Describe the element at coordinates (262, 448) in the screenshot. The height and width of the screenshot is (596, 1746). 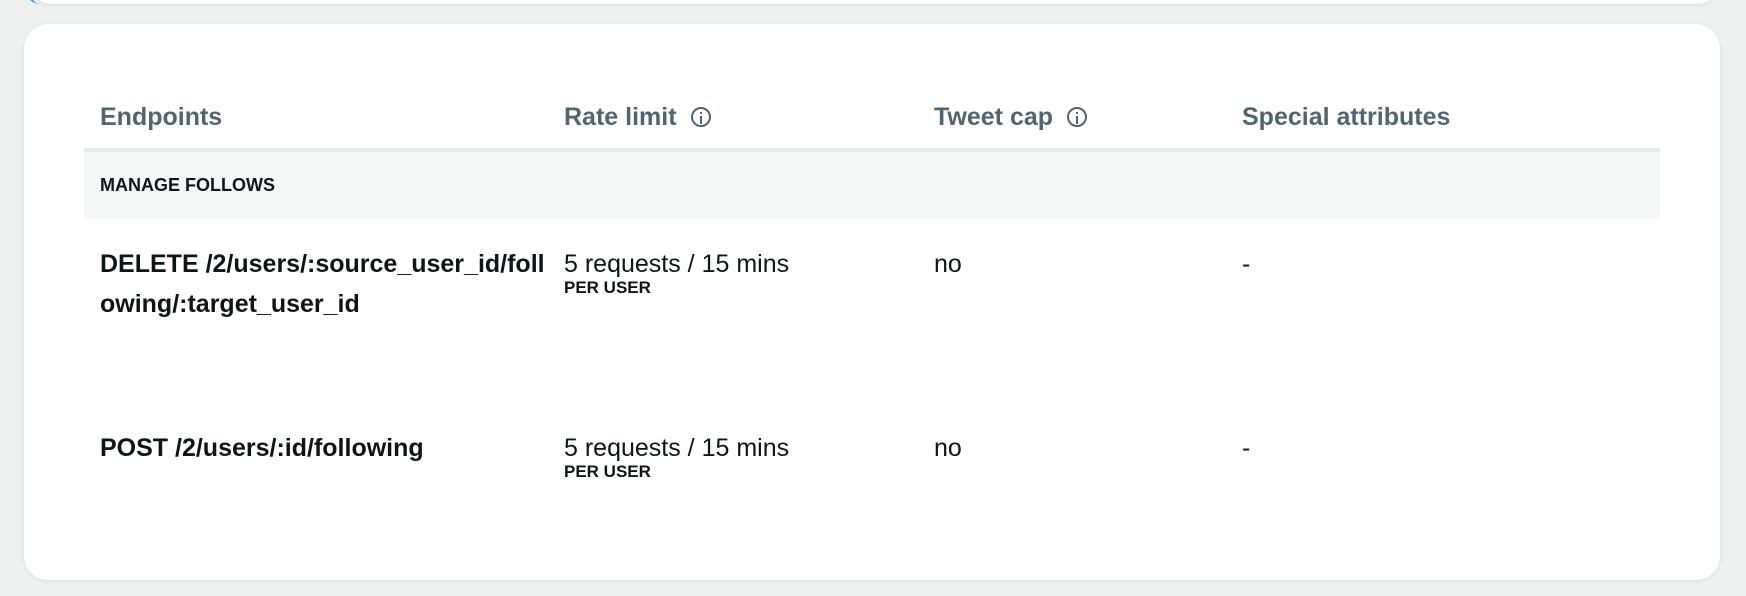
I see `endpoint: POST /2/users/:id/following` at that location.